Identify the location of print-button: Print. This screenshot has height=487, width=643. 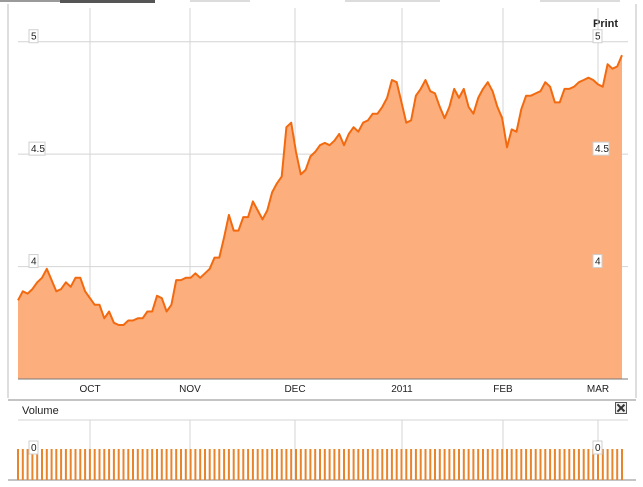
(606, 24).